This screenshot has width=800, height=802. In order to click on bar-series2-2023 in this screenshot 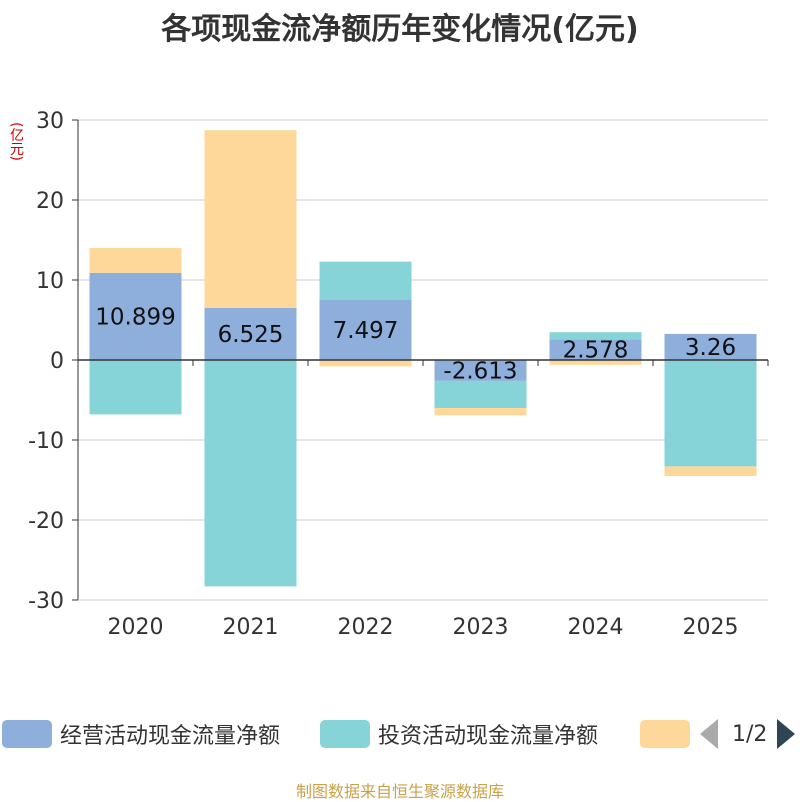, I will do `click(480, 412)`.